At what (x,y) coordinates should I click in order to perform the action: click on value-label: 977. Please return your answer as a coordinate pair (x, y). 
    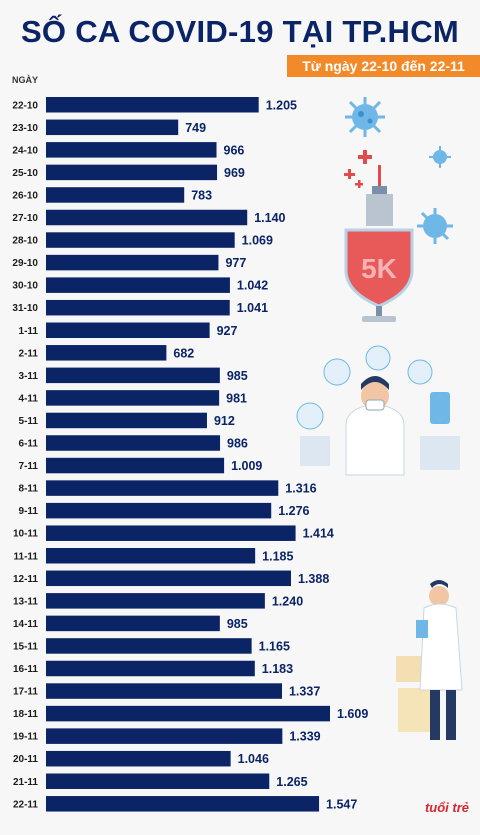
    Looking at the image, I should click on (235, 263).